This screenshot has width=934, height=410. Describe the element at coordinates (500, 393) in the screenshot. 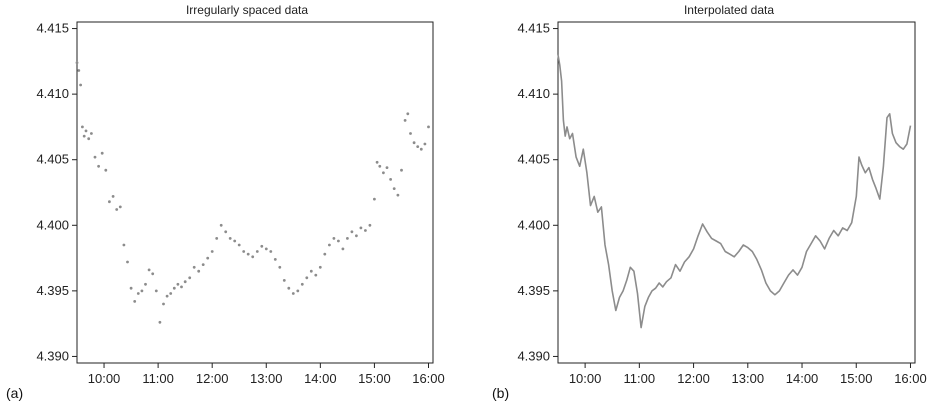

I see `panel-b-tag: (b)` at that location.